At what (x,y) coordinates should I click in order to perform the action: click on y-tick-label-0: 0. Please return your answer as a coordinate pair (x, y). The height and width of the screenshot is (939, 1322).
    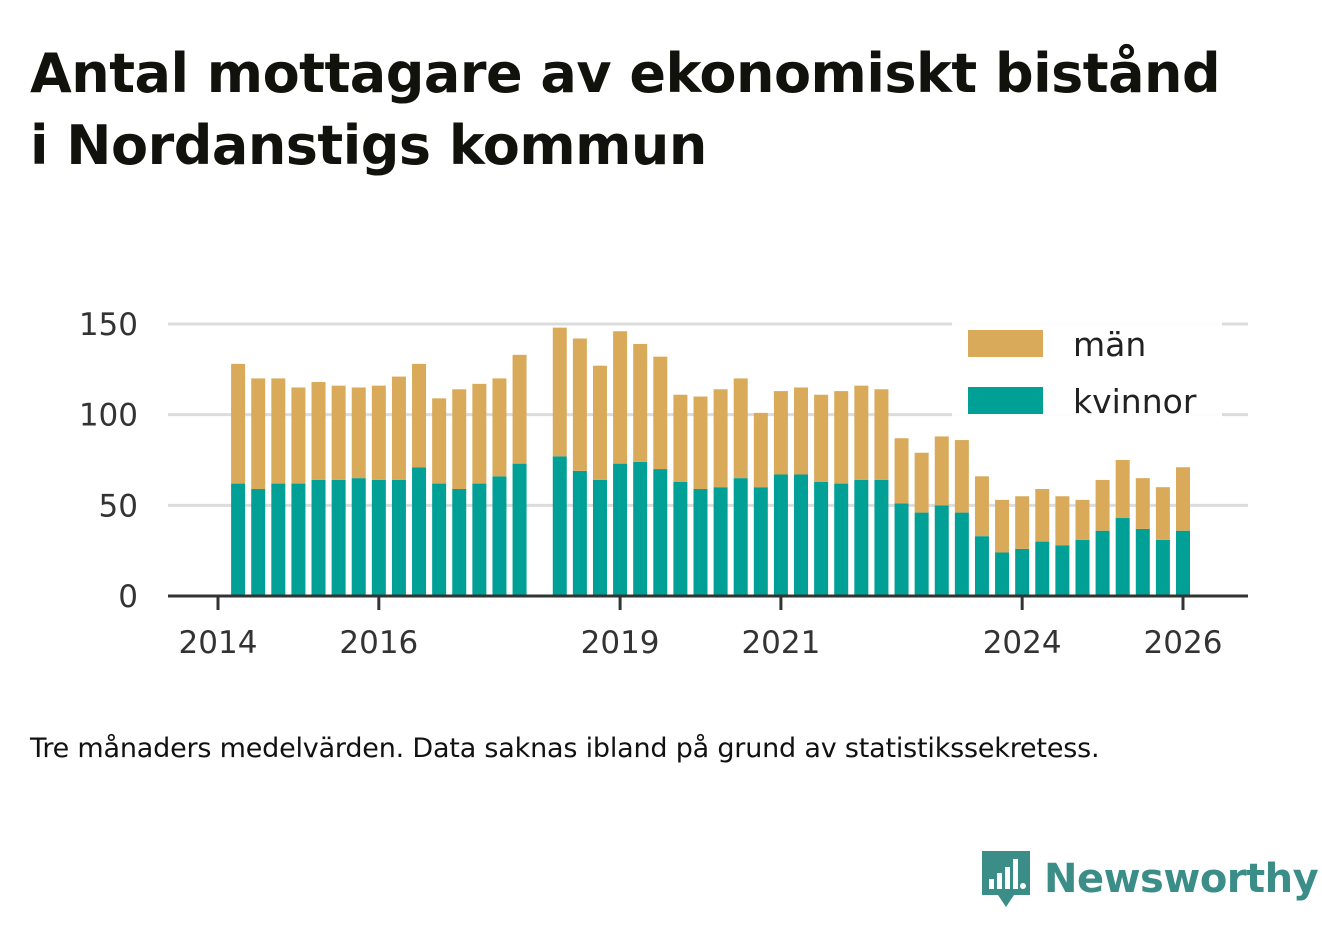
    Looking at the image, I should click on (128, 597).